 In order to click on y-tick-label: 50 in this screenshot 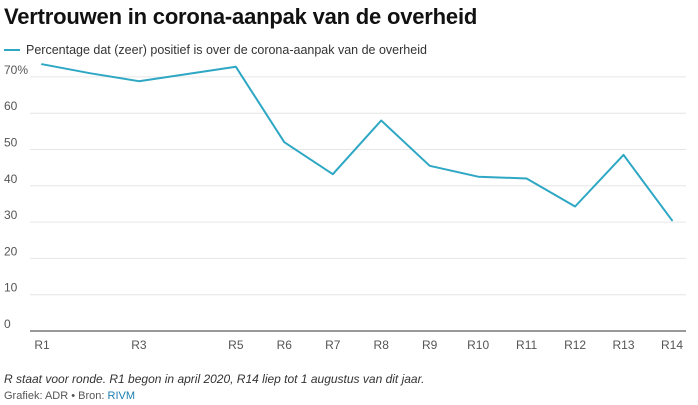, I will do `click(11, 142)`.